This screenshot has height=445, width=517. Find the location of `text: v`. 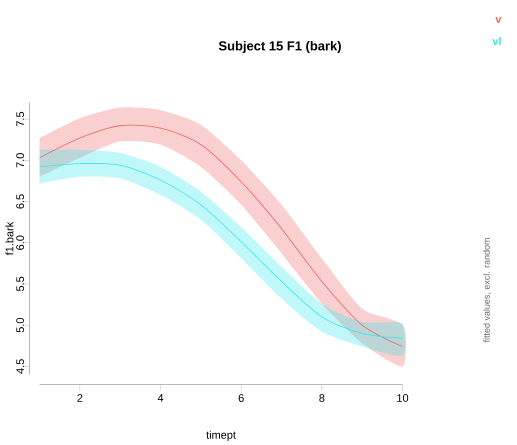

text: v is located at coordinates (498, 20).